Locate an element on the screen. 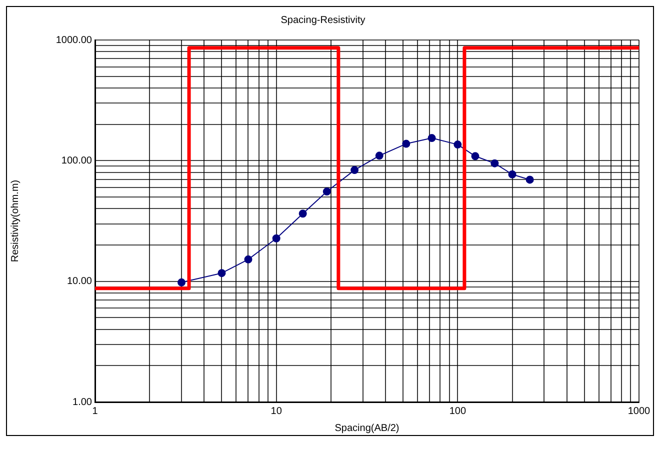 This screenshot has width=661, height=452. y-tick-label: 10.00 is located at coordinates (79, 282).